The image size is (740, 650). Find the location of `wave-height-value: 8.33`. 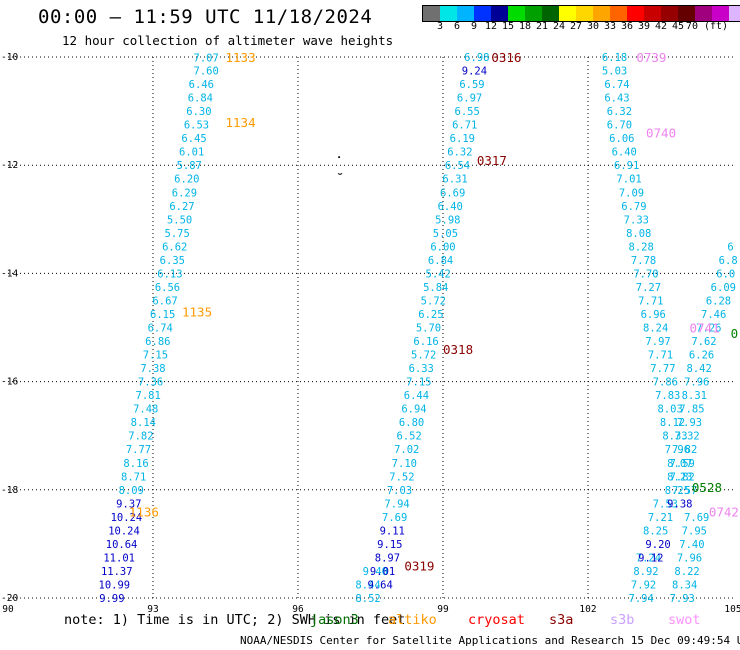

wave-height-value: 8.33 is located at coordinates (674, 437).